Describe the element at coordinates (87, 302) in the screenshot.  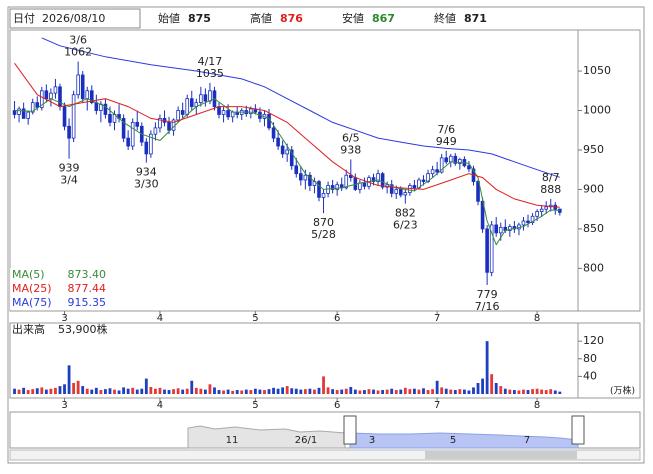
I see `legend-value: 915.35` at that location.